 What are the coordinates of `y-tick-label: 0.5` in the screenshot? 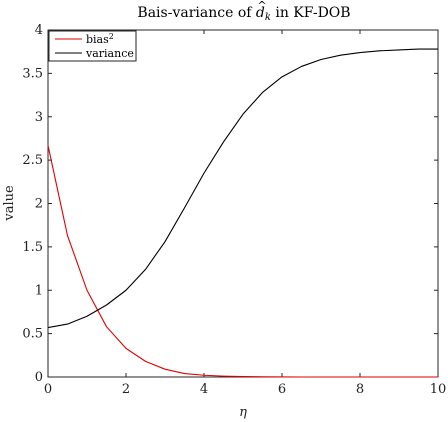 It's located at (32, 334).